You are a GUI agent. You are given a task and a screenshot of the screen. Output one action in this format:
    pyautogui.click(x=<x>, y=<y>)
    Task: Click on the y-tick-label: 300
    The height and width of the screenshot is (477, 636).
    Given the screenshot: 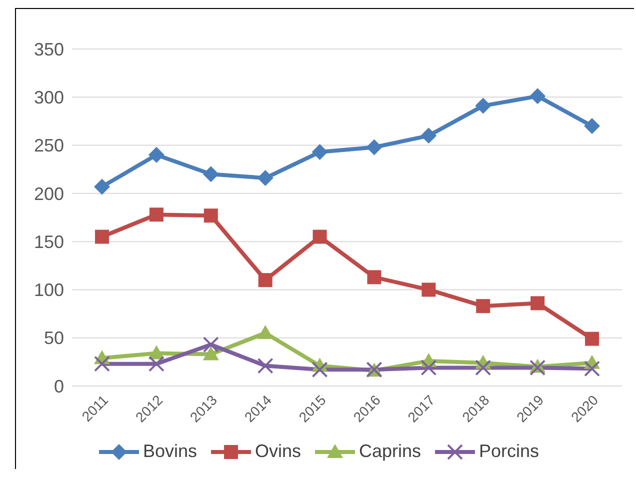 What is the action you would take?
    pyautogui.click(x=49, y=98)
    